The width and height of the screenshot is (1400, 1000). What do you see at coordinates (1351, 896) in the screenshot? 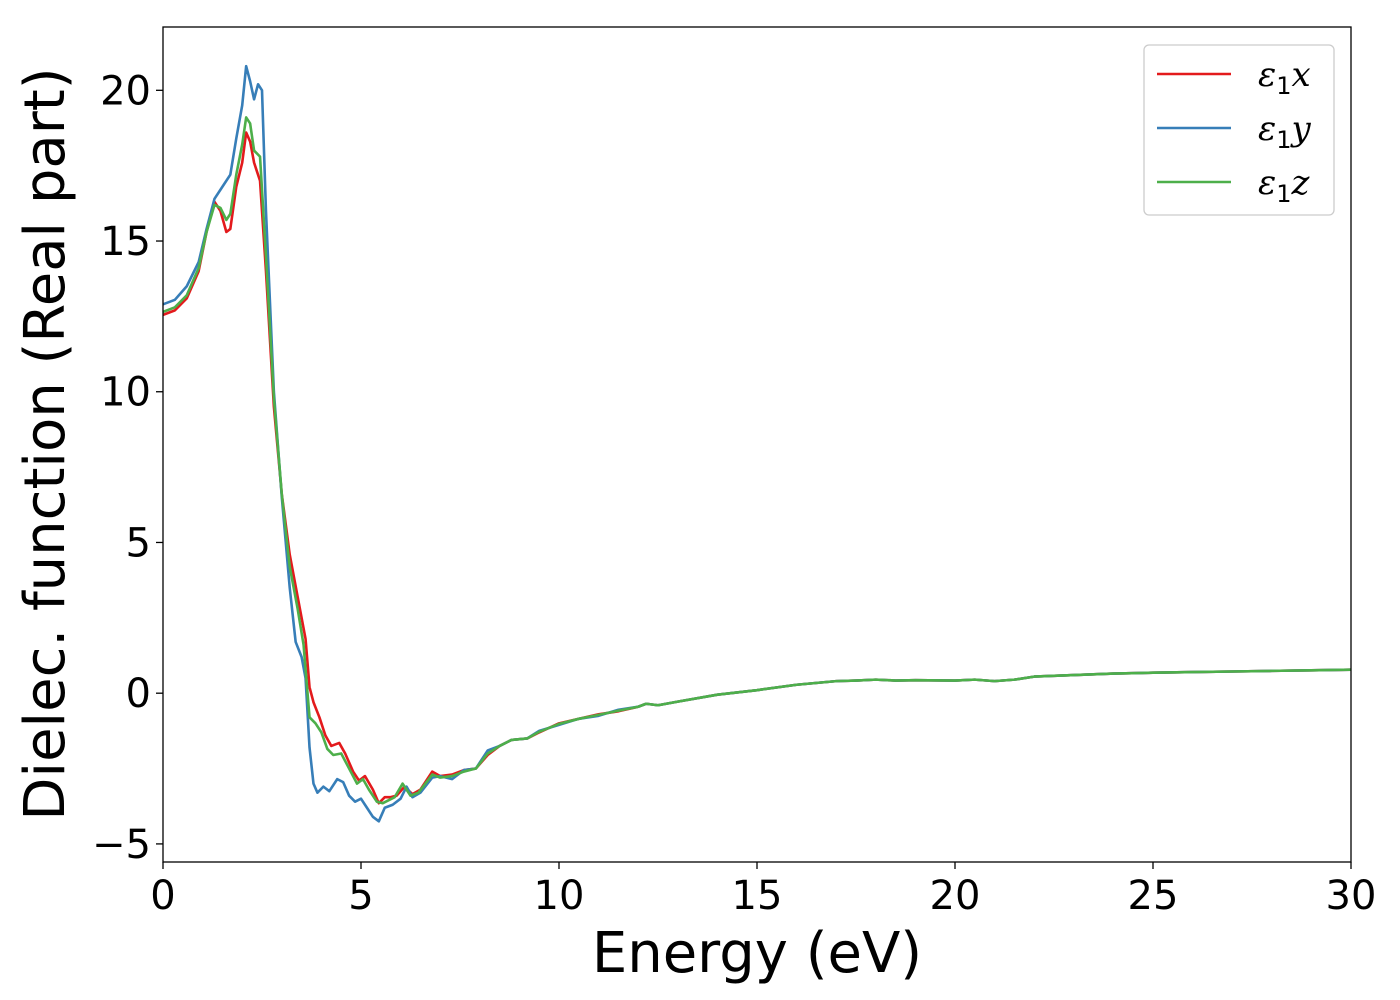
I see `x-tick-label: 30` at bounding box center [1351, 896].